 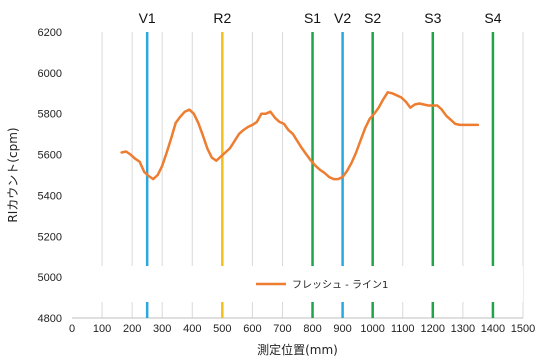 What do you see at coordinates (372, 329) in the screenshot?
I see `x-tick-label-1000: 1000` at bounding box center [372, 329].